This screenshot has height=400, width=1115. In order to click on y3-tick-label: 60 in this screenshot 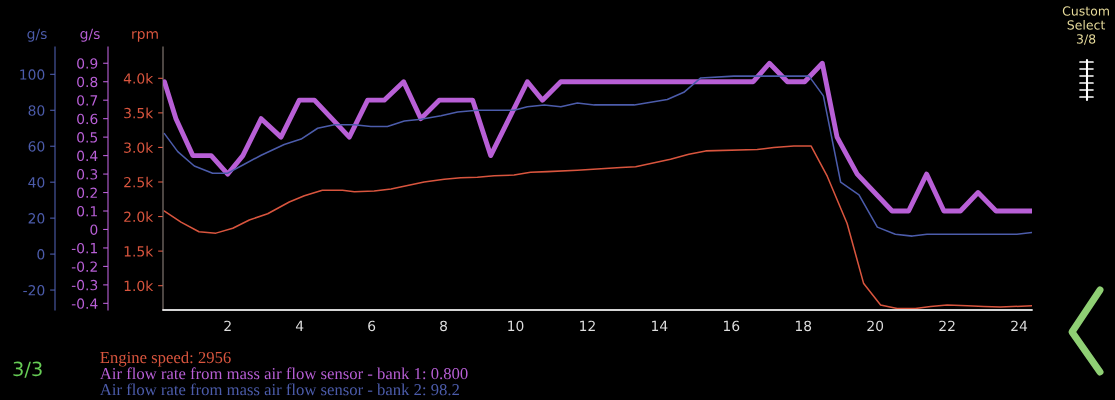, I will do `click(36, 146)`.